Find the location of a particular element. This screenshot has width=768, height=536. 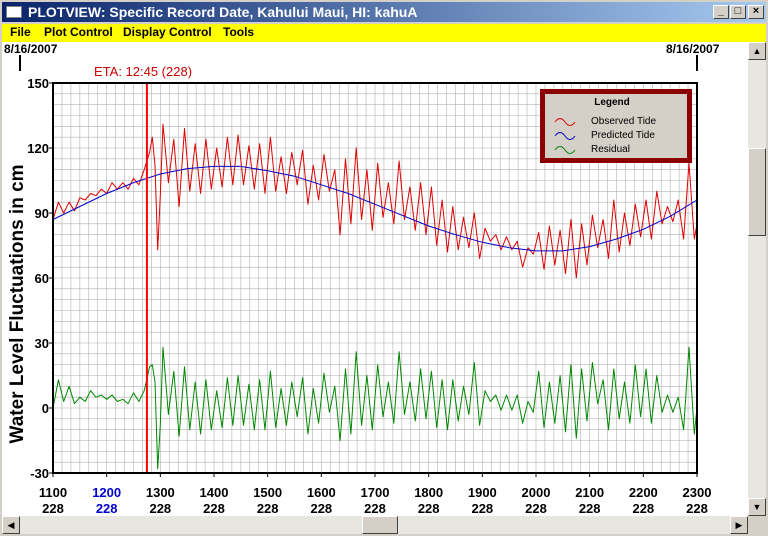

menu-plot-control: Plot Control is located at coordinates (78, 32).